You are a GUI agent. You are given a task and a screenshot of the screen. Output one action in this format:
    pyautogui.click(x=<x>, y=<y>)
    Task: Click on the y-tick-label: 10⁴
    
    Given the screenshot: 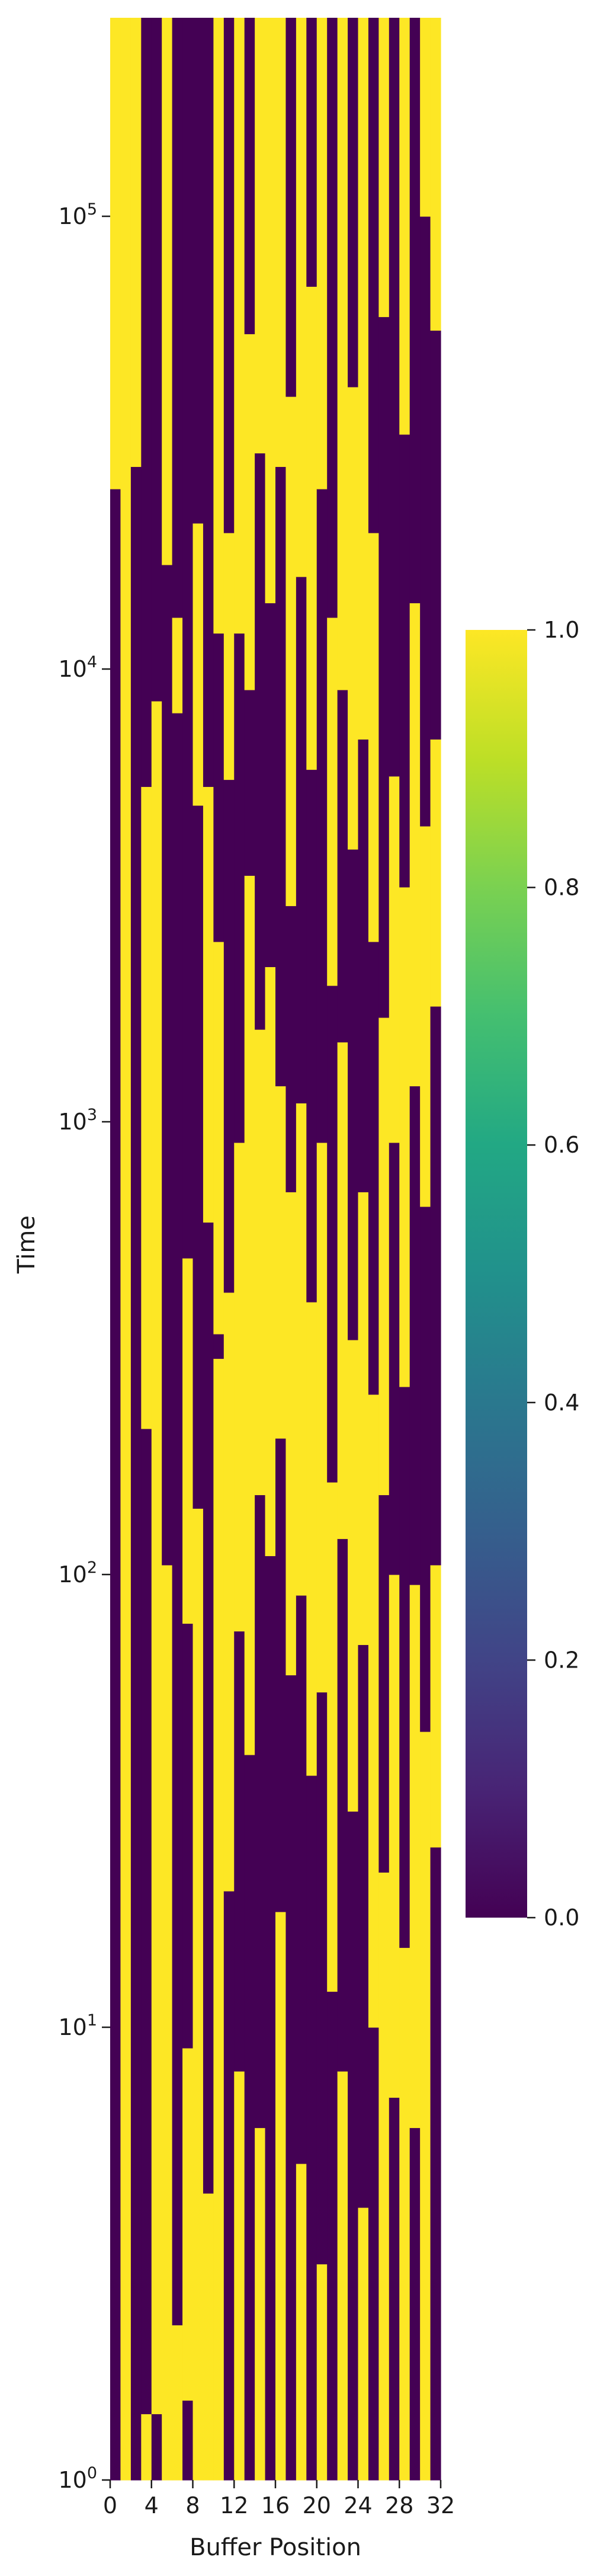 What is the action you would take?
    pyautogui.click(x=77, y=667)
    